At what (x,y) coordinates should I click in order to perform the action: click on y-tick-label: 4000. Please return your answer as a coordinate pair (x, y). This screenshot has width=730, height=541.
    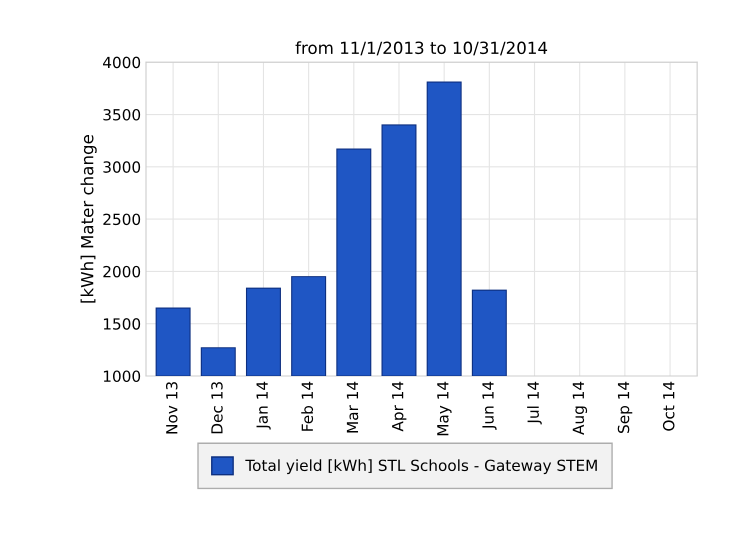
    Looking at the image, I should click on (121, 62).